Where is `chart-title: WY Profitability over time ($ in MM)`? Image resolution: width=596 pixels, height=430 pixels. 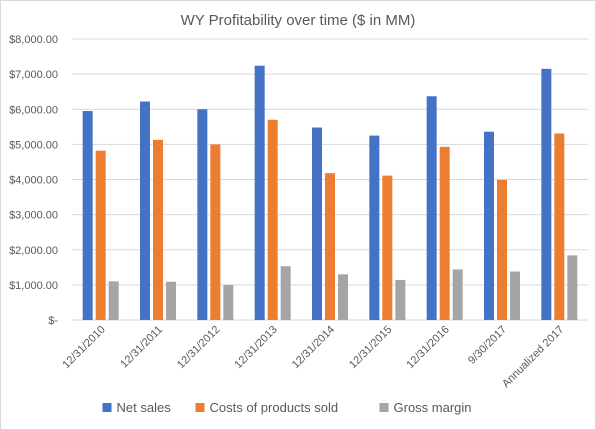 chart-title: WY Profitability over time ($ in MM) is located at coordinates (298, 20).